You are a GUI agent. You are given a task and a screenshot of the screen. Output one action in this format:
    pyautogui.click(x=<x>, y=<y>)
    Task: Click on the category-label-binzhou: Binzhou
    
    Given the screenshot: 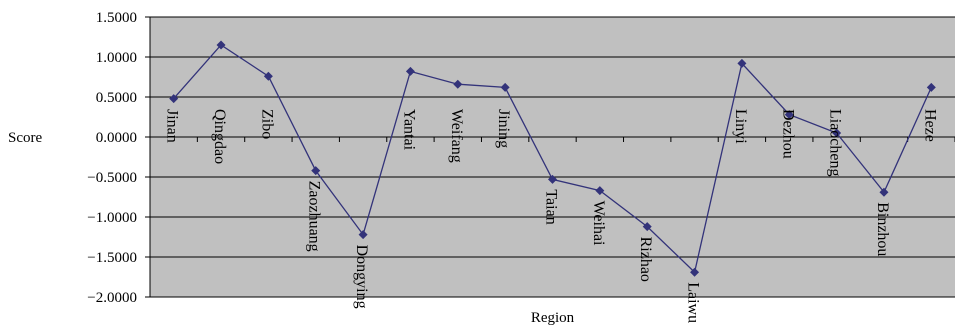 What is the action you would take?
    pyautogui.click(x=882, y=229)
    